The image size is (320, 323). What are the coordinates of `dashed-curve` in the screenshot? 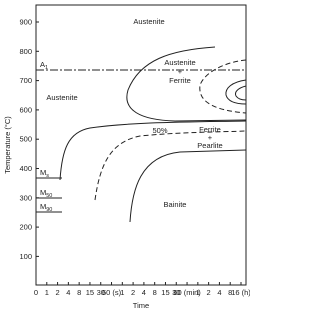 It's located at (170, 165).